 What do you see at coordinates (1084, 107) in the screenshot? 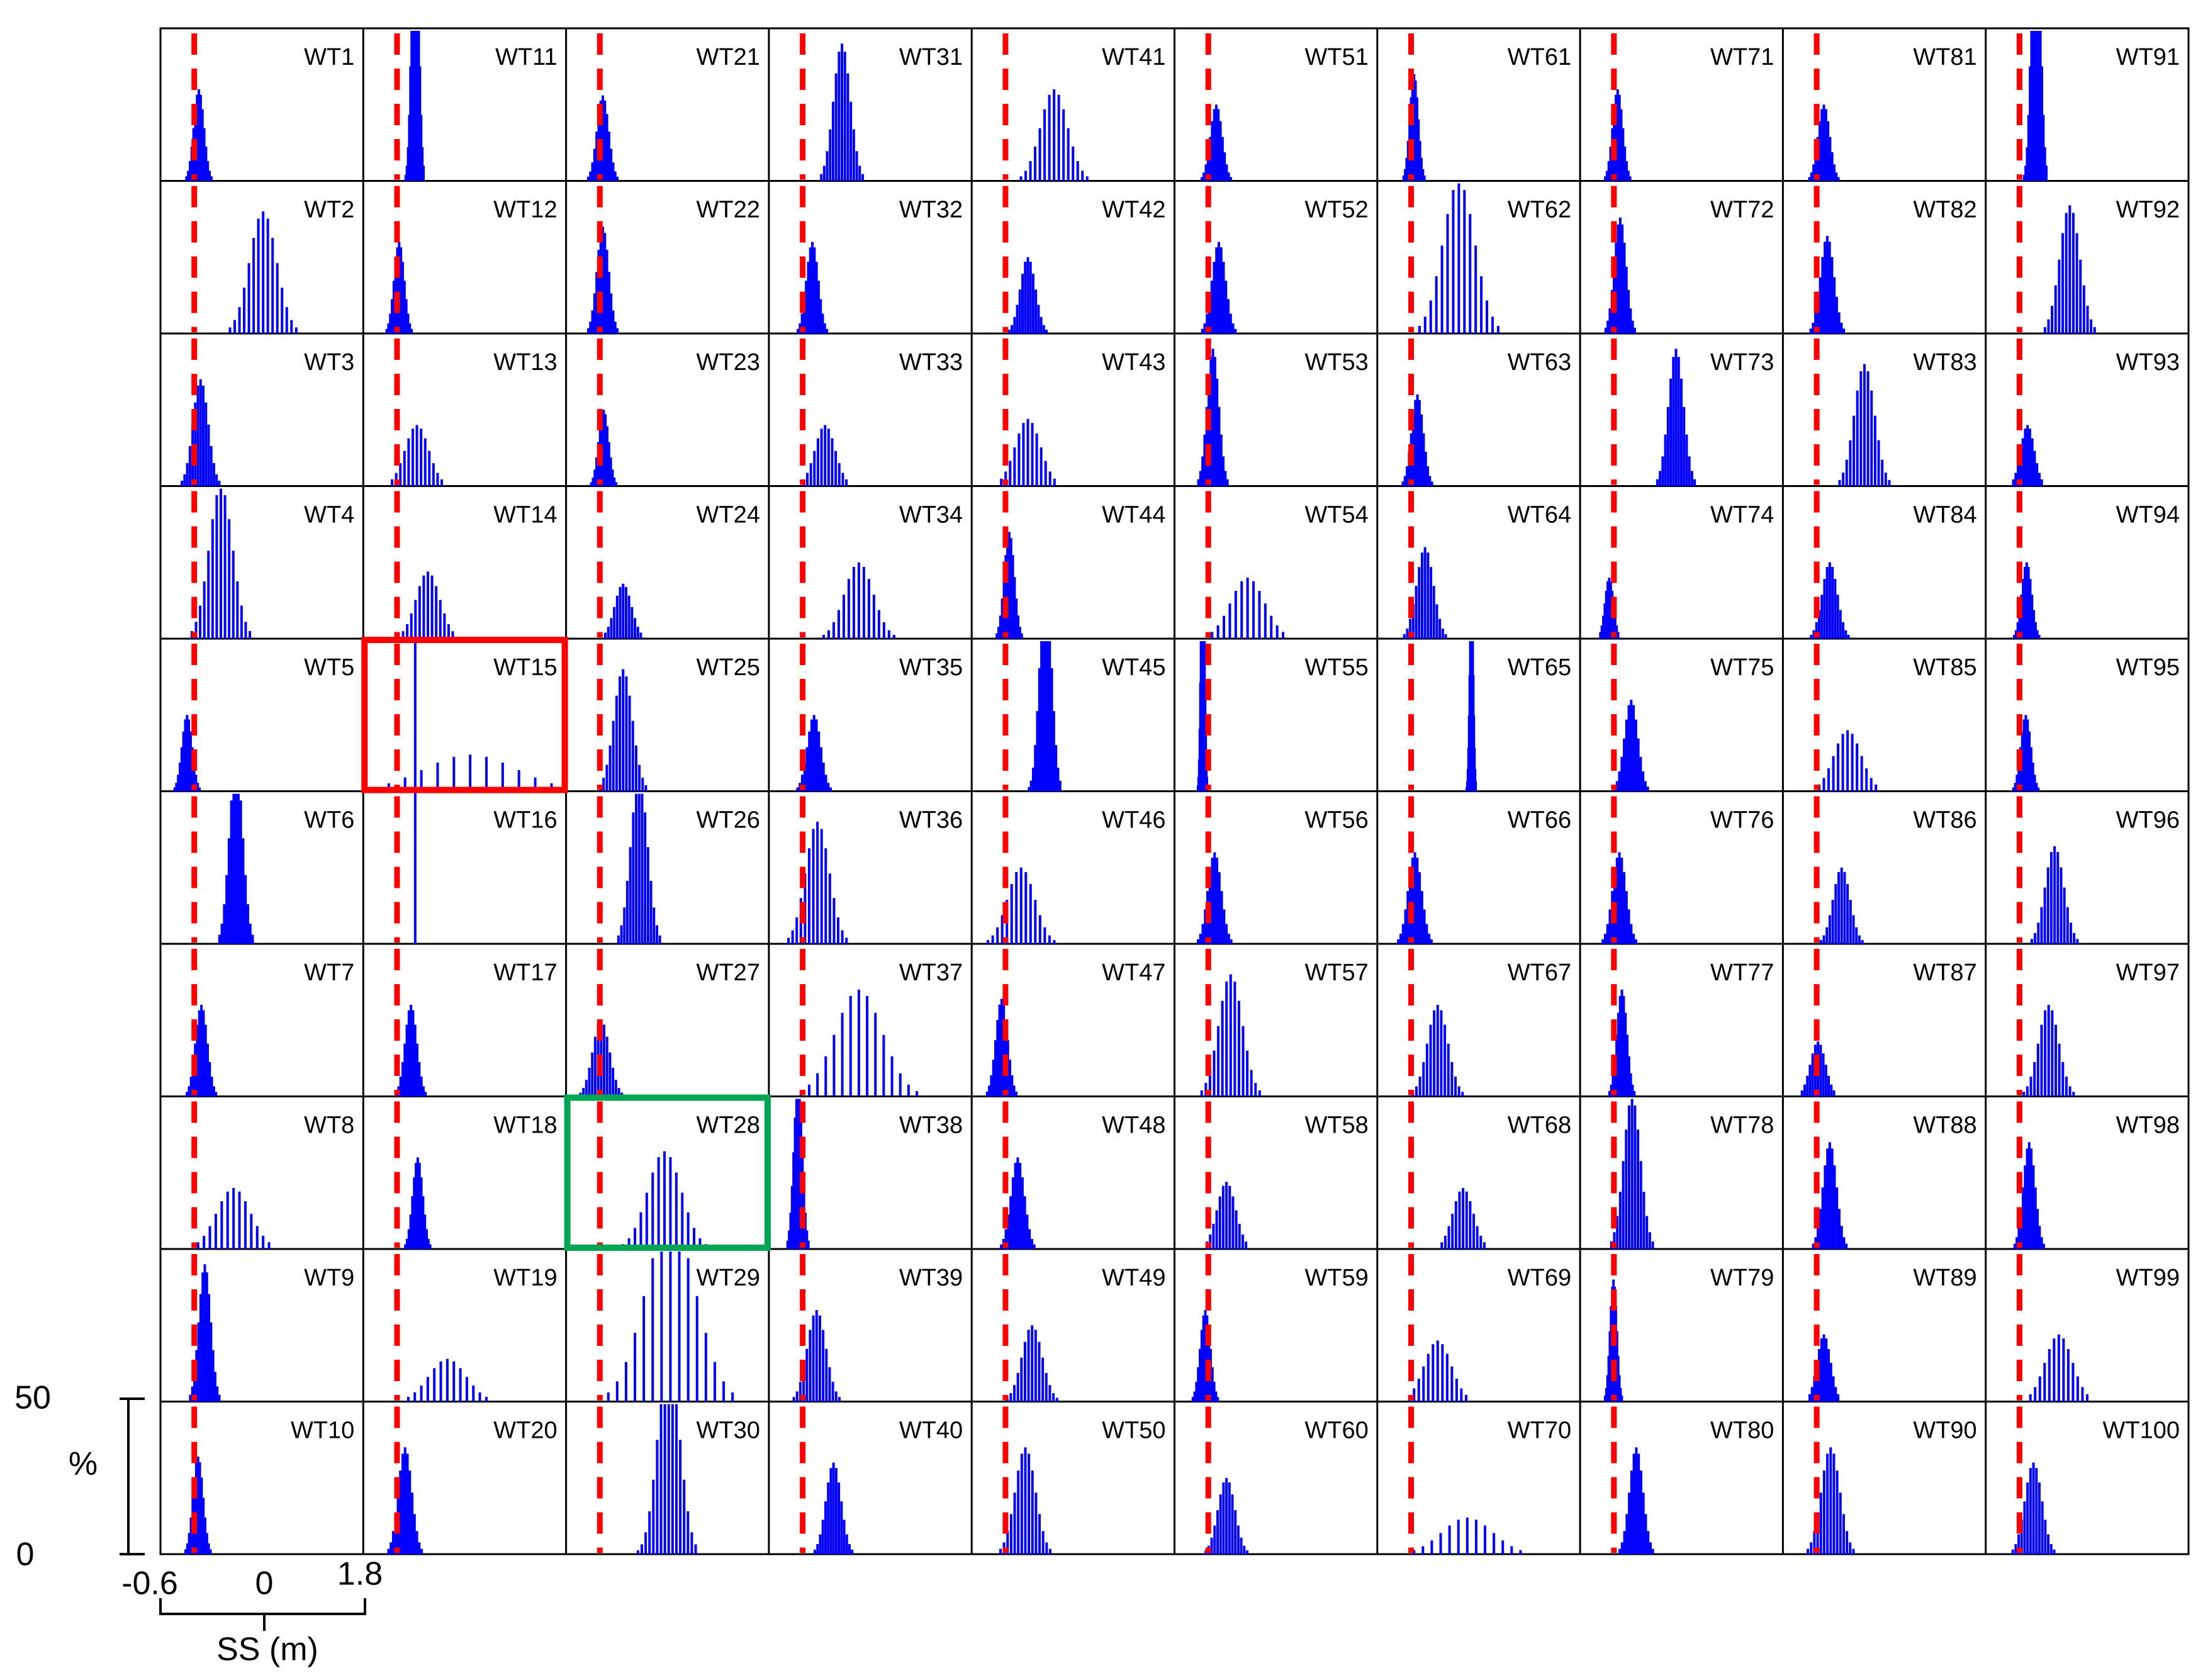
I see `panel-wt41: WT41` at bounding box center [1084, 107].